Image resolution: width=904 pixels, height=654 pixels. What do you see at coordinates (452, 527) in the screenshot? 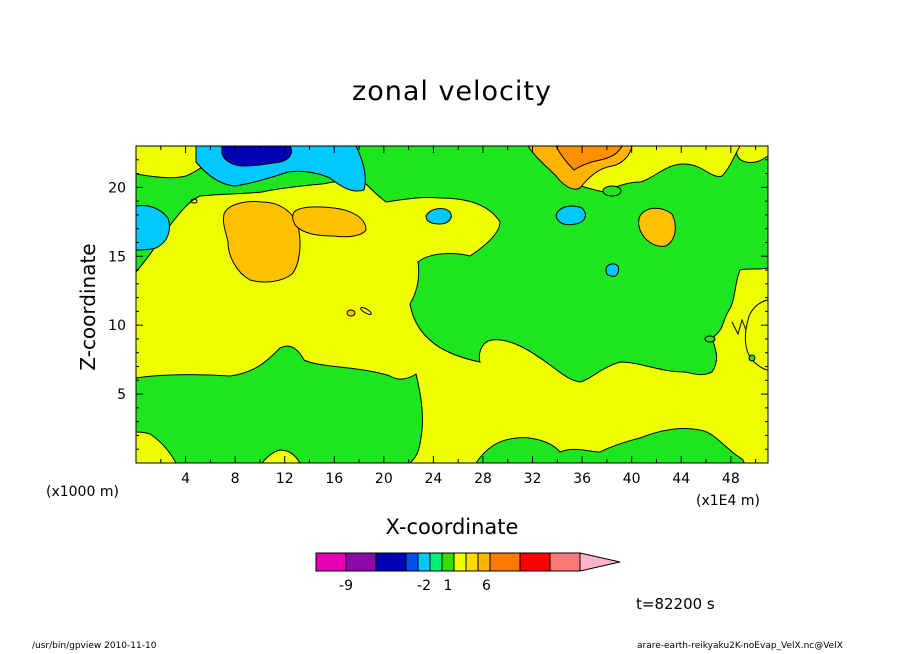
I see `x-axis-label: X-coordinate` at bounding box center [452, 527].